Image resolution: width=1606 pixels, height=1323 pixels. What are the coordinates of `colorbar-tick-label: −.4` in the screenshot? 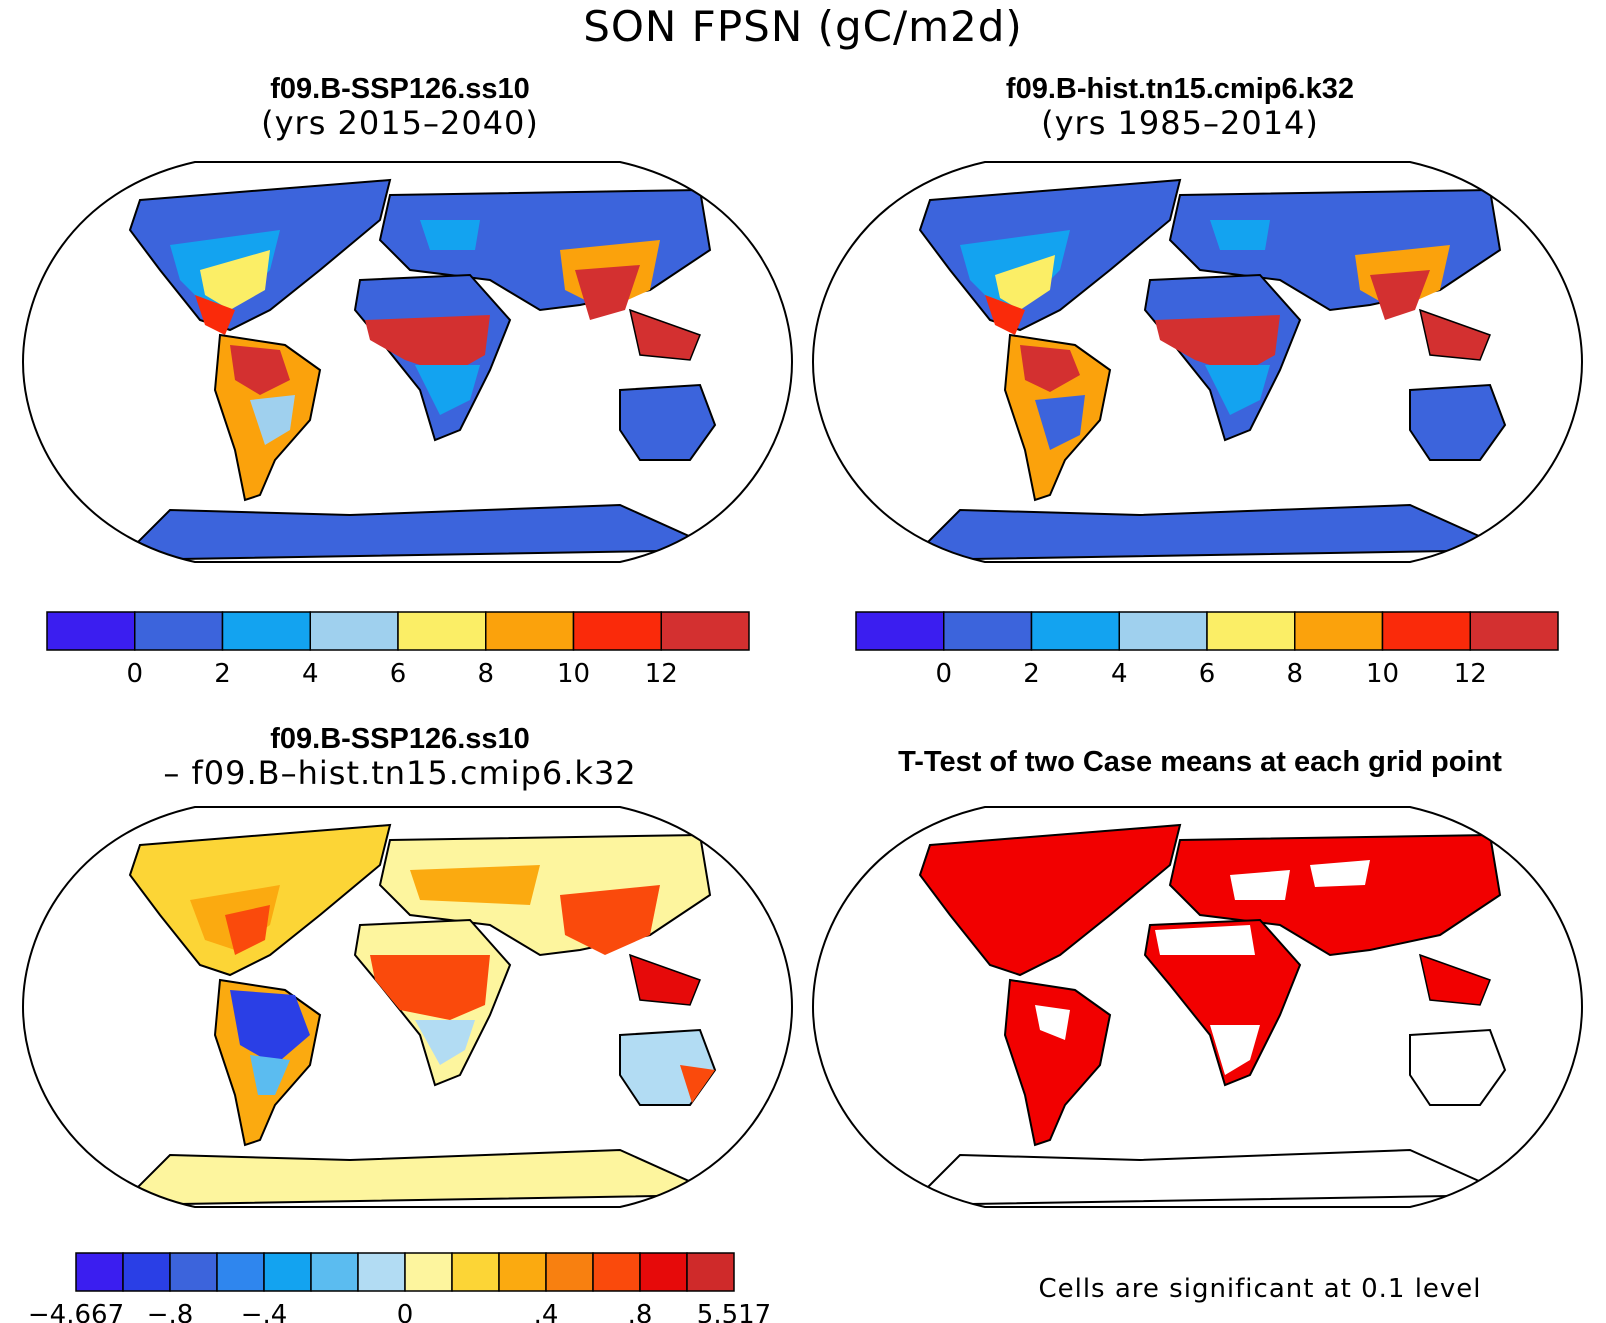 It's located at (264, 1311).